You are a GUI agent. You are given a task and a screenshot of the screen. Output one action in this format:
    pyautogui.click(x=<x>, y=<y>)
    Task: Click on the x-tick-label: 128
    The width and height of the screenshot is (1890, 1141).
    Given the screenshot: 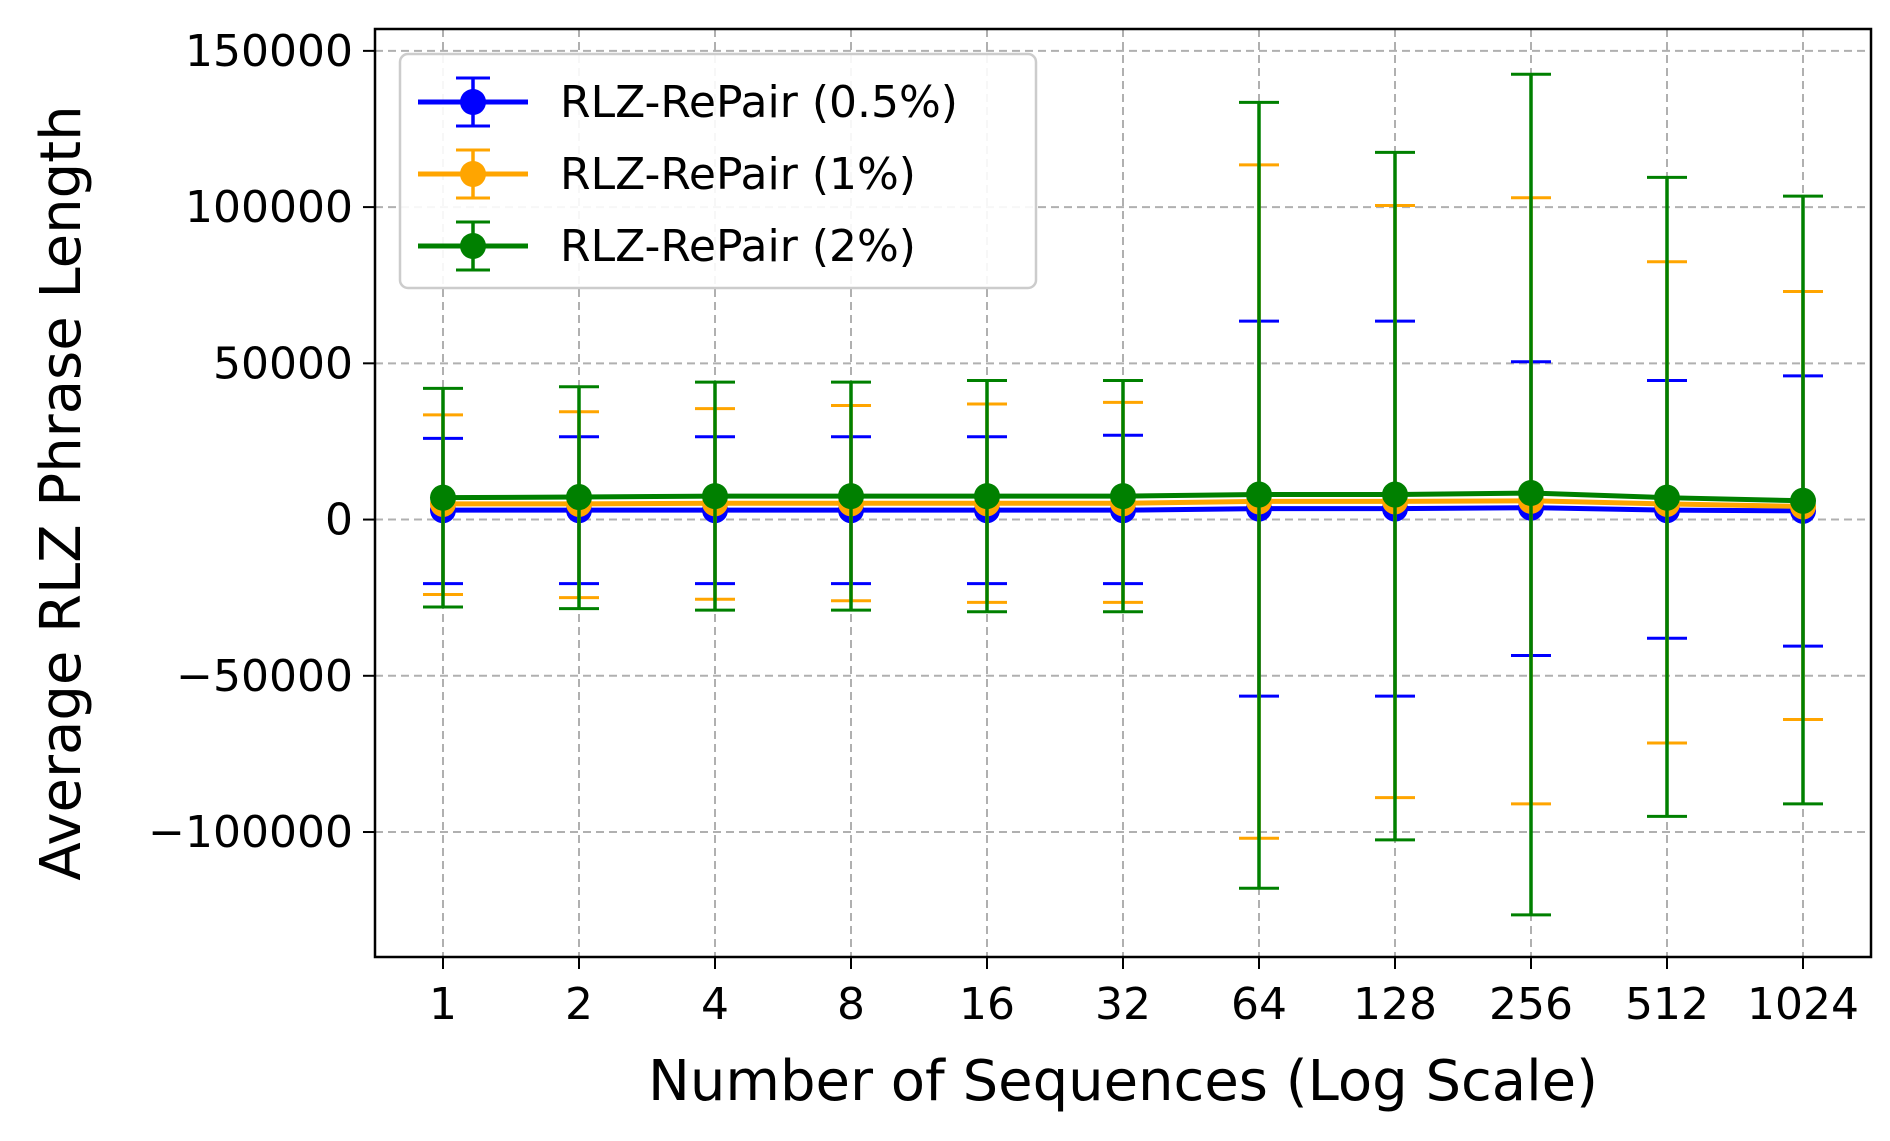 What is the action you would take?
    pyautogui.click(x=1395, y=1004)
    